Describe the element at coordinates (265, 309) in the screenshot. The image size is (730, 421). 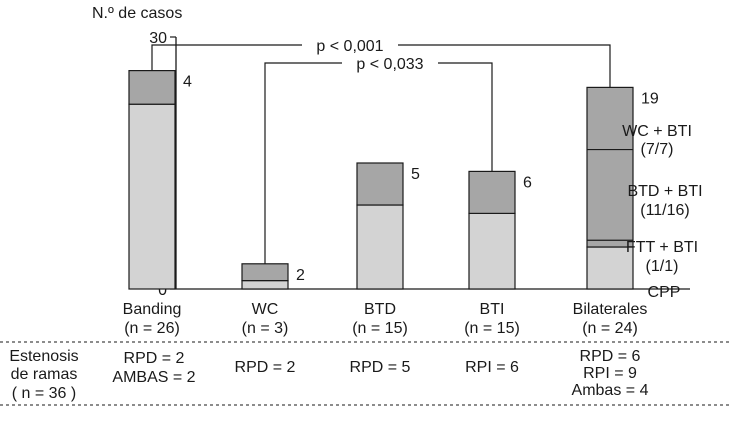
I see `category-label: WC` at that location.